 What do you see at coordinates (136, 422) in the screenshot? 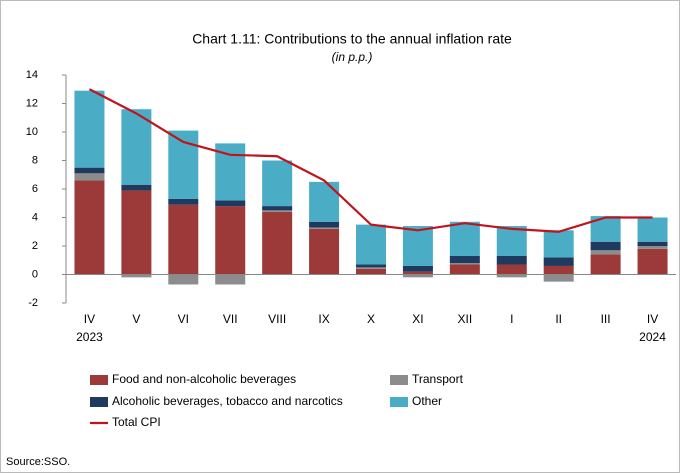
I see `legend-label: Total CPI` at bounding box center [136, 422].